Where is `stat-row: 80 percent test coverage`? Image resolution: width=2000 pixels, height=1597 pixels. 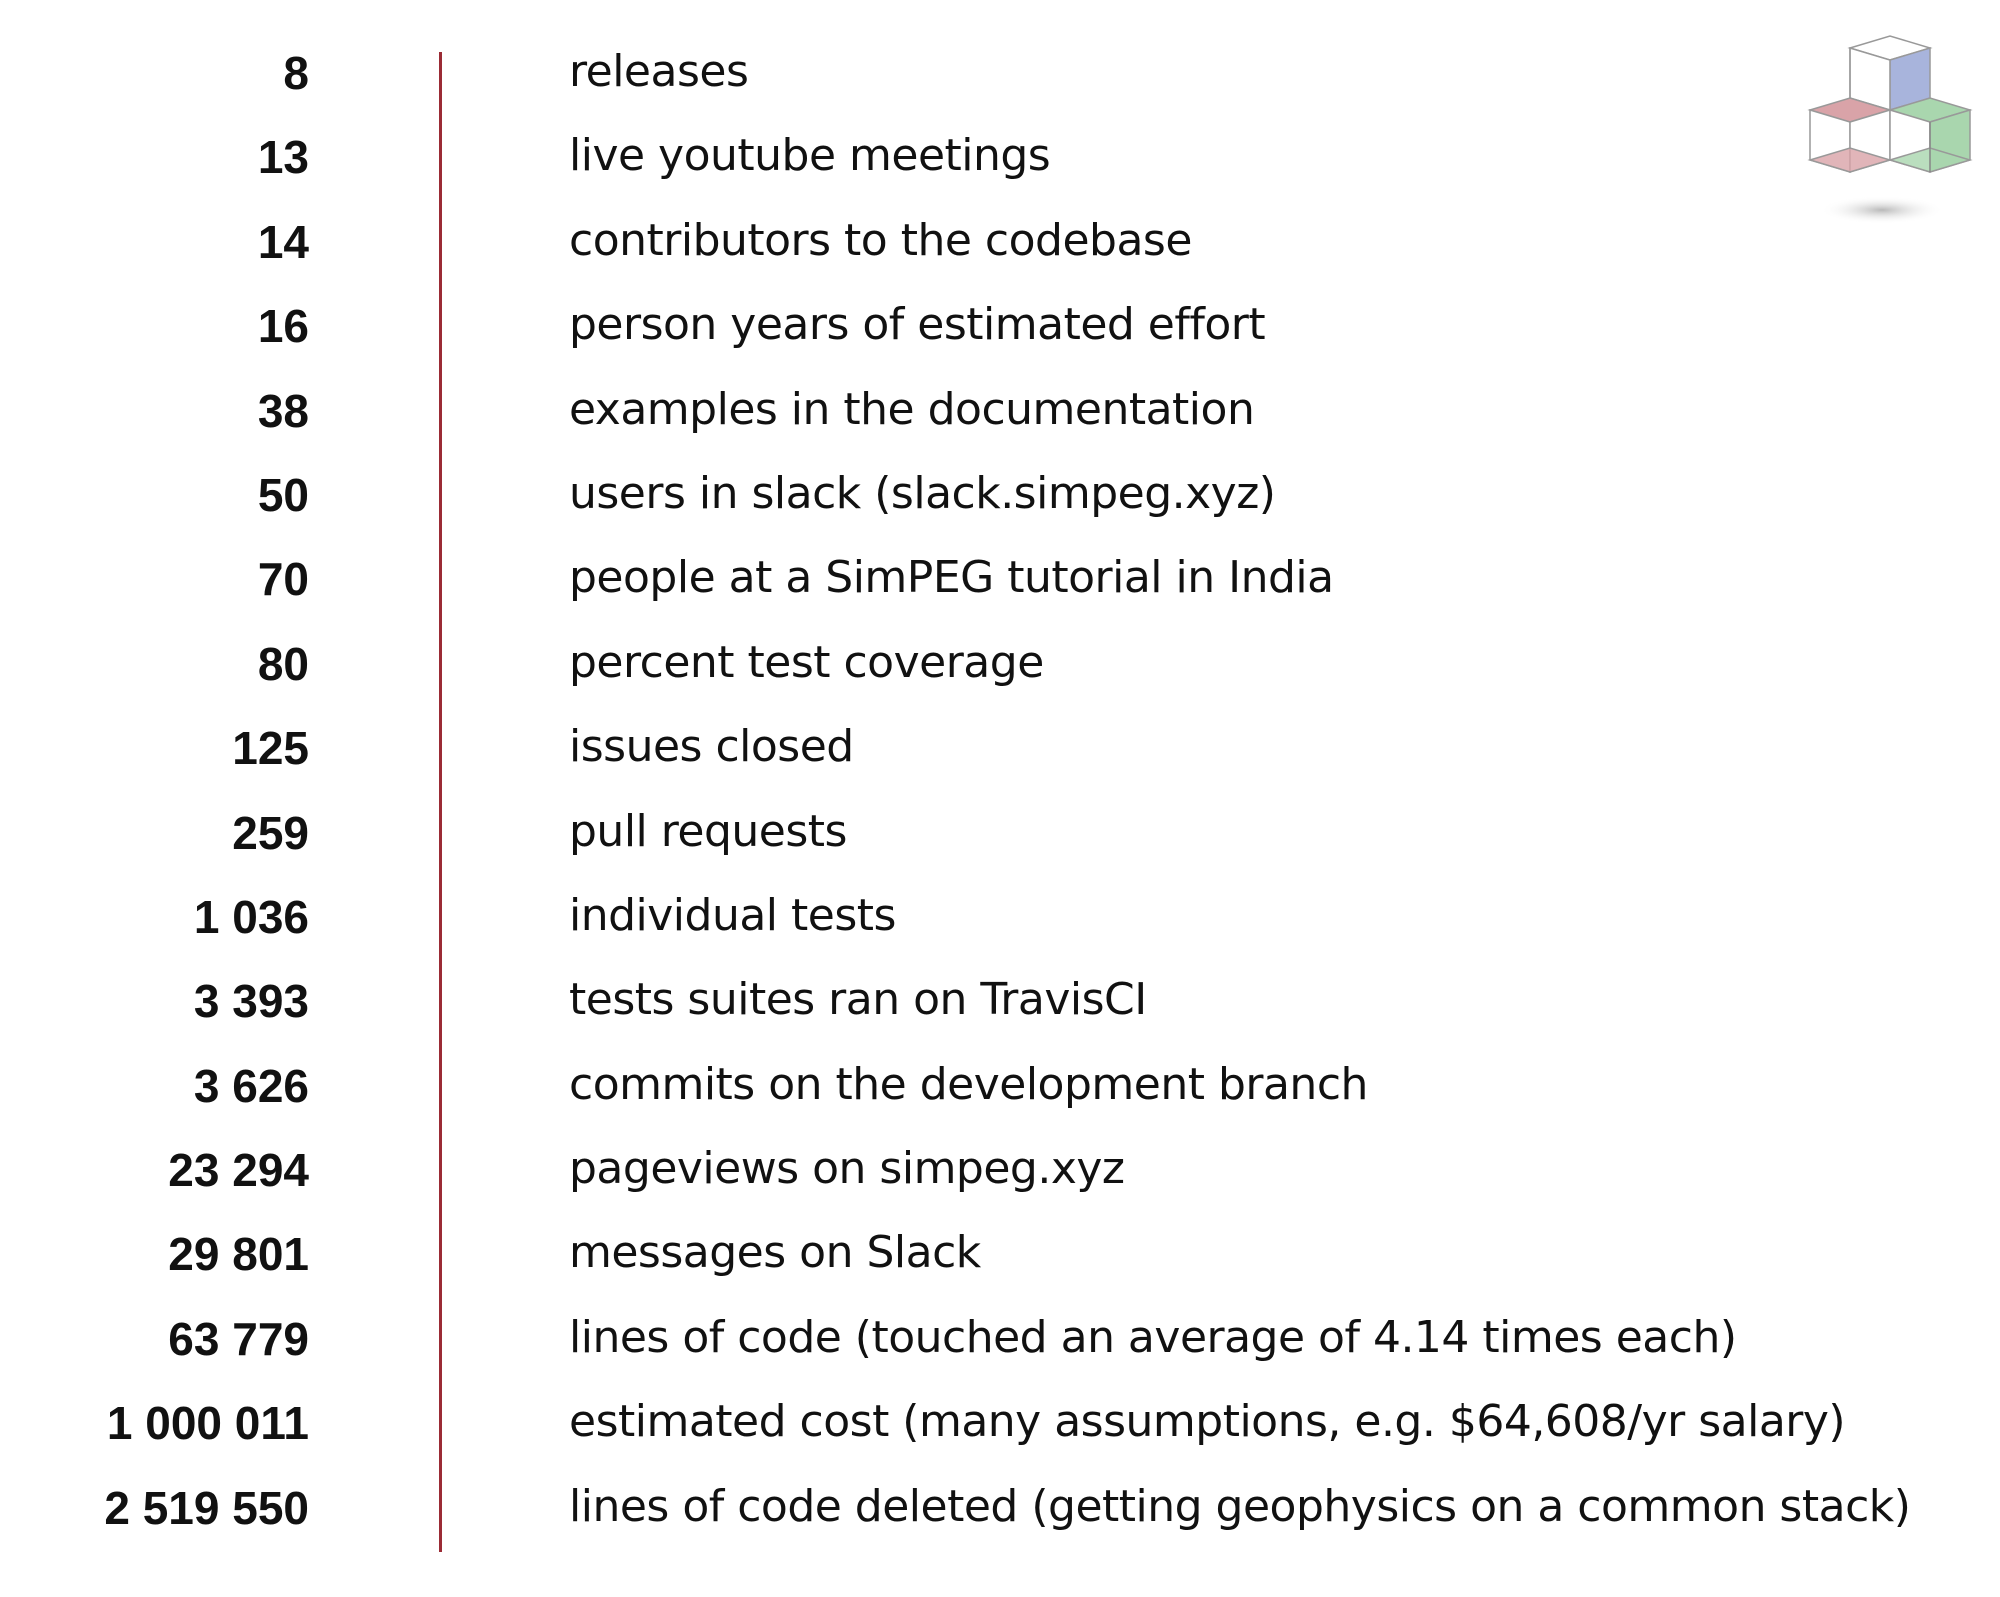 stat-row: 80 percent test coverage is located at coordinates (1000, 675).